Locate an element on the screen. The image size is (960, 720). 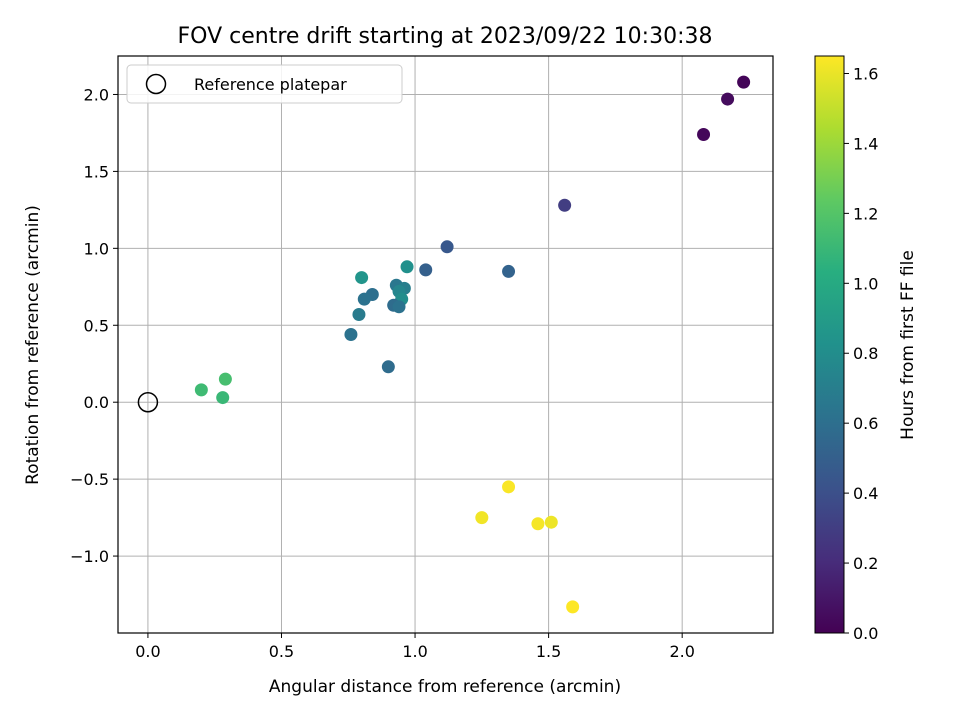
y-axis-label: Rotation from reference (arcmin) is located at coordinates (33, 345).